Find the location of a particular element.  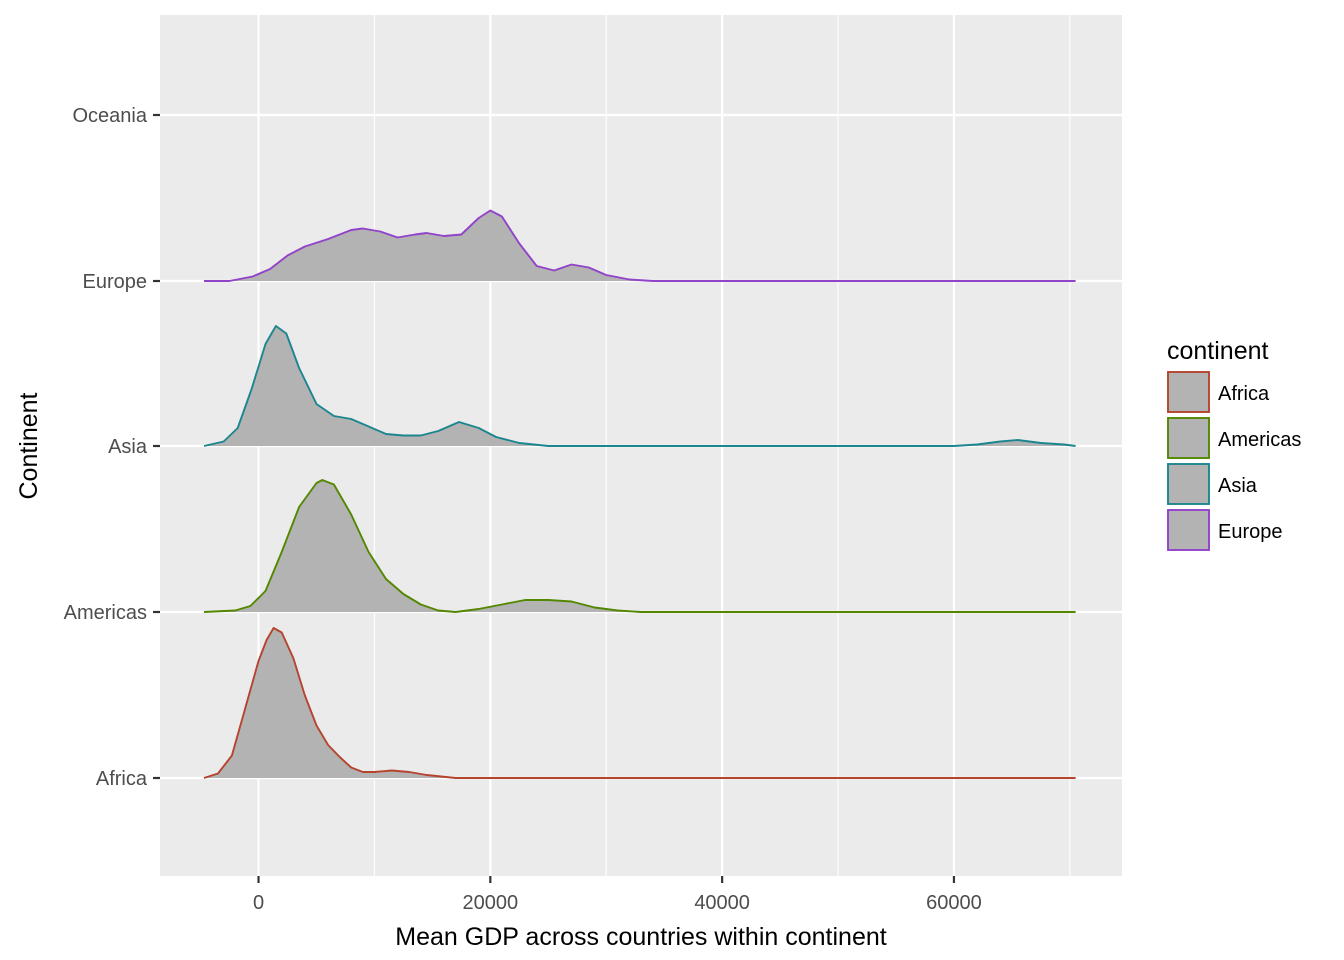

ridge-fill-americas is located at coordinates (640, 546).